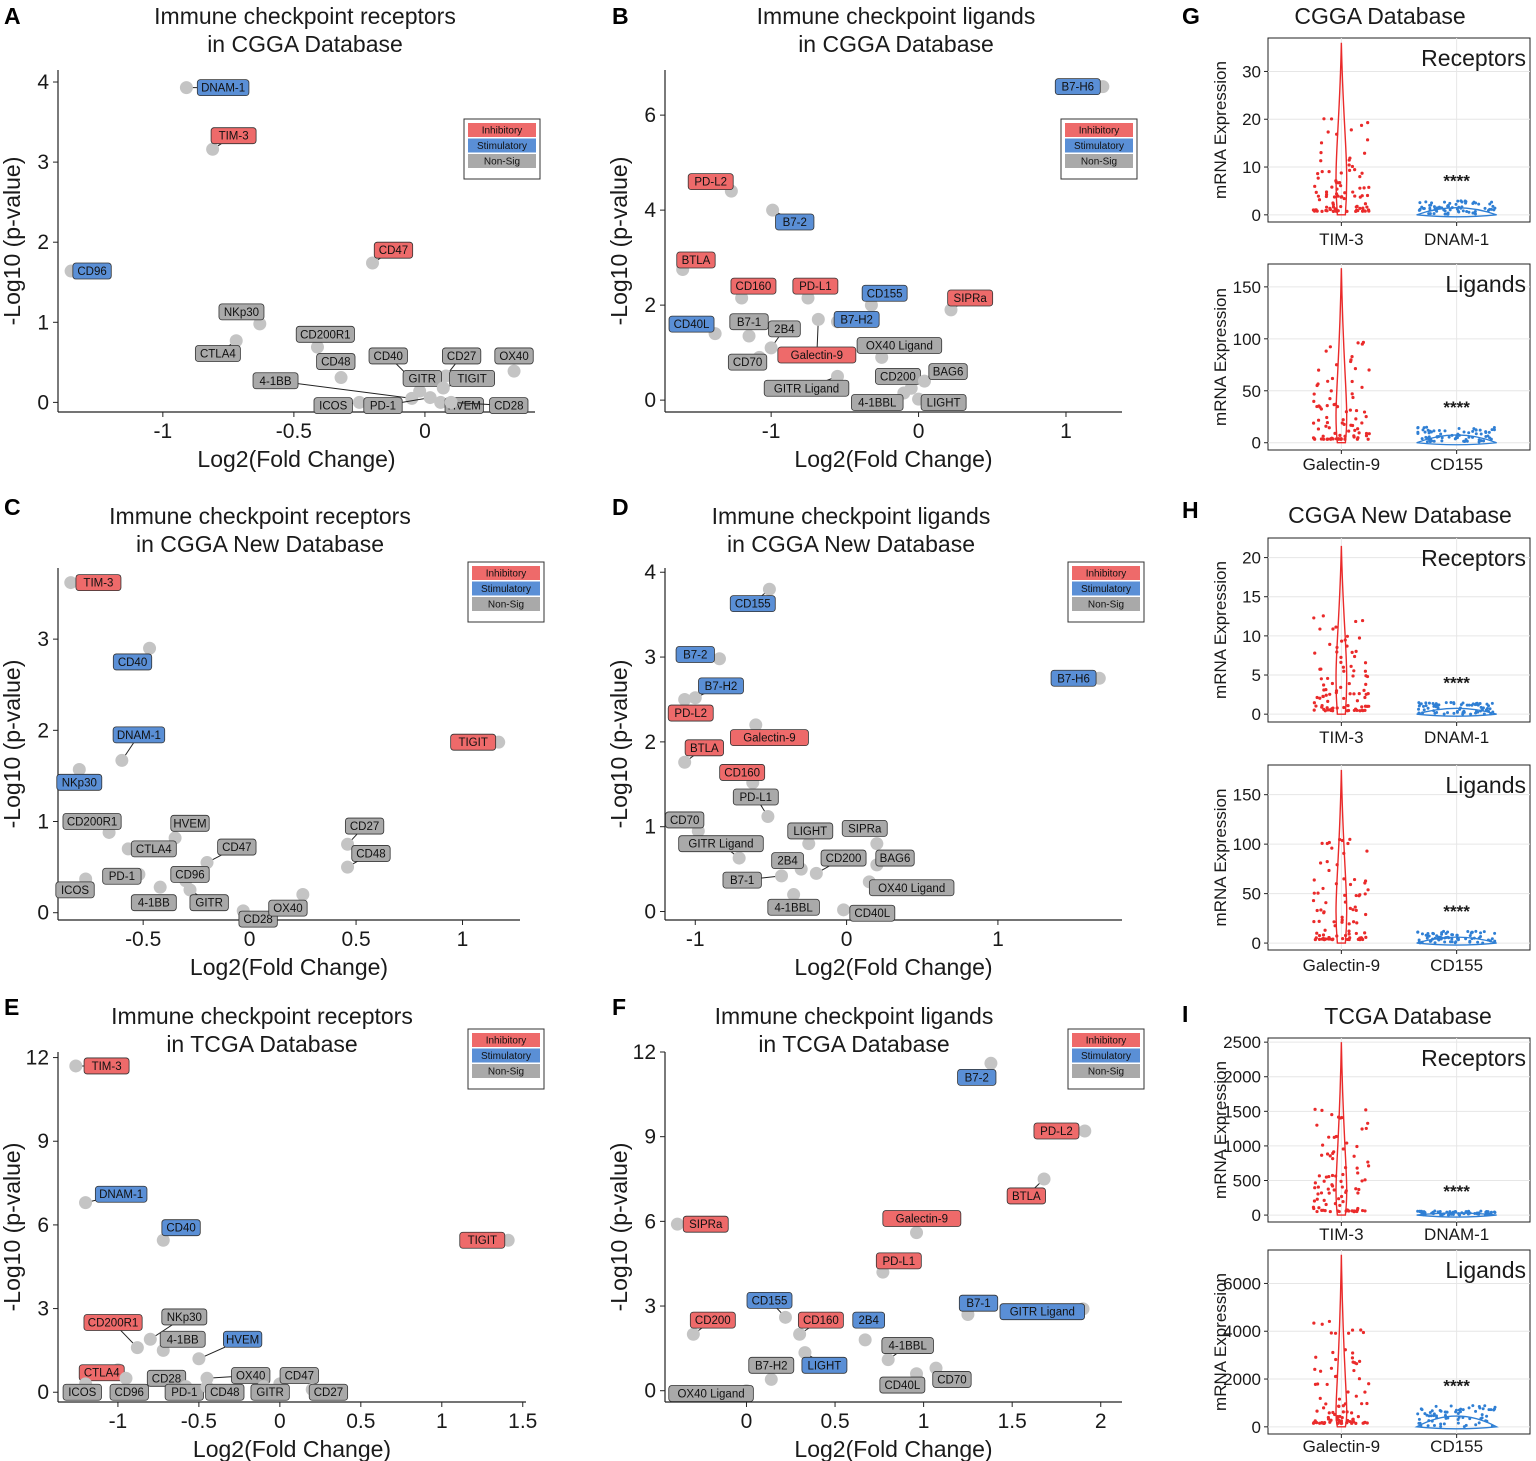  I want to click on point-label: B7-1, so click(749, 323).